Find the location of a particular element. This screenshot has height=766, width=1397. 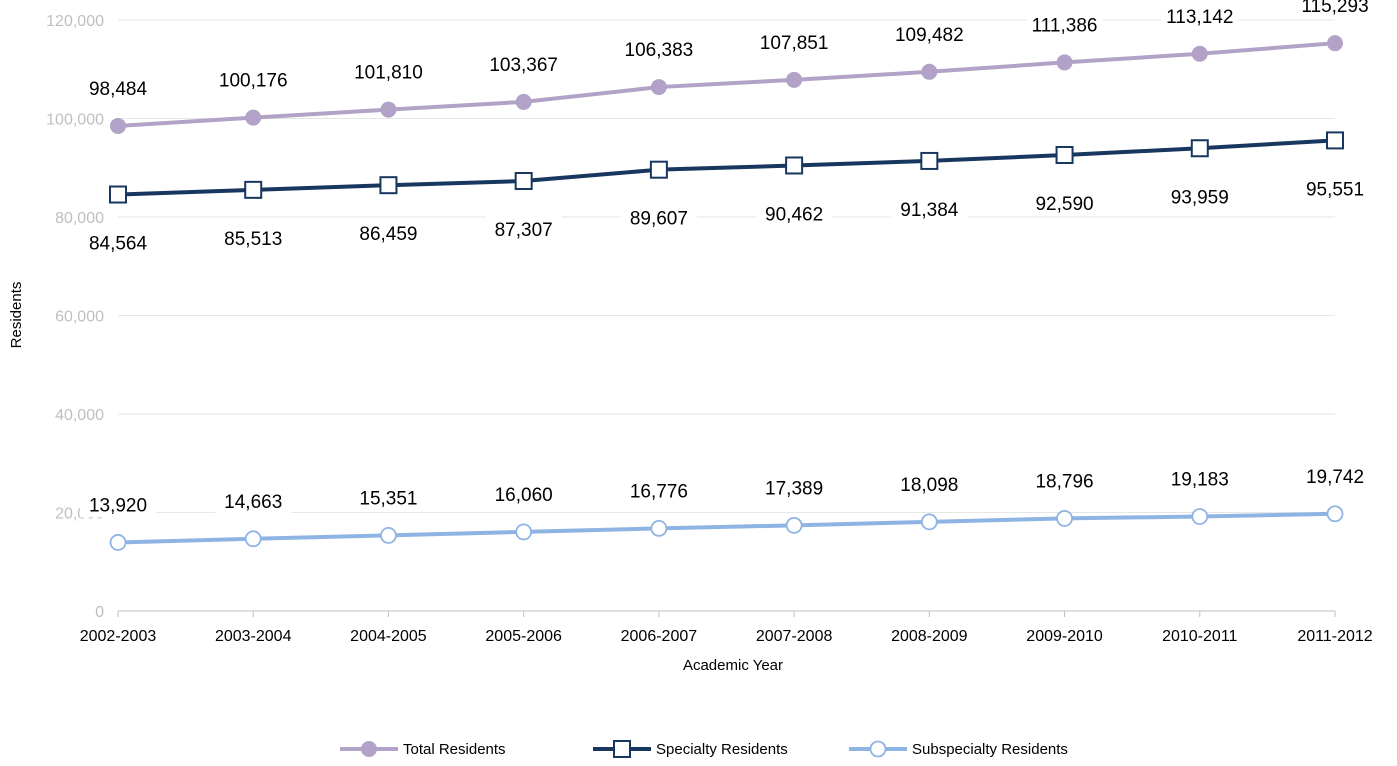

legend-label: Subspecialty Residents is located at coordinates (990, 749).